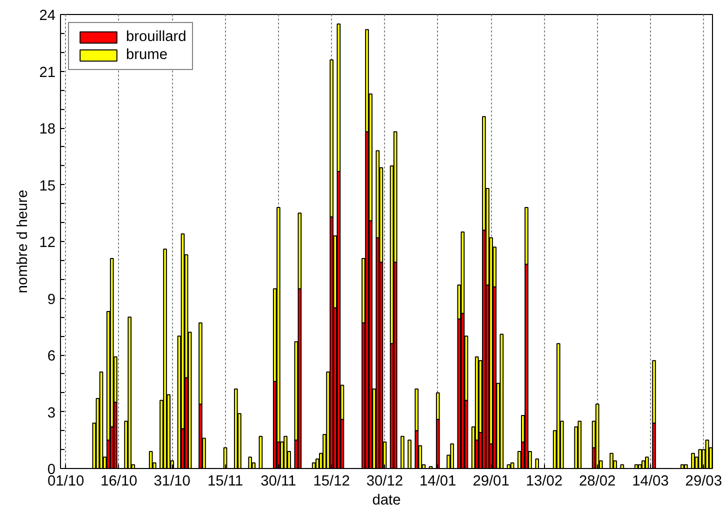  I want to click on x-tick-label: 13/02, so click(544, 482).